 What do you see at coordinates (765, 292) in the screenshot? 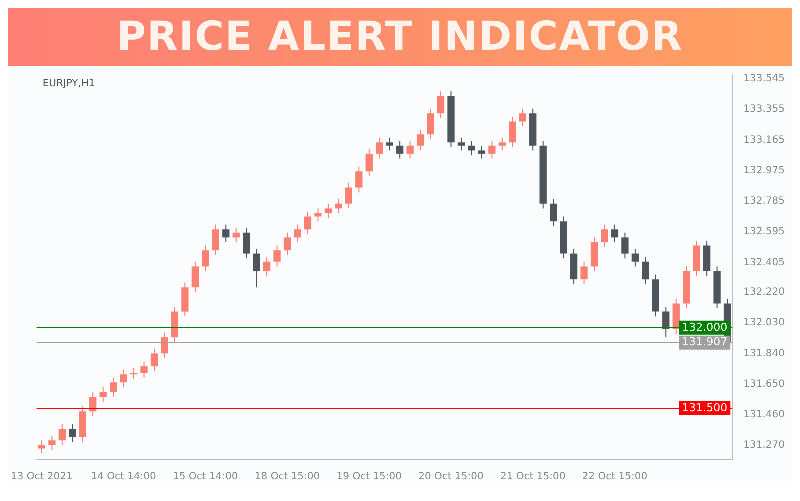
I see `y-tick-label: 132.220` at bounding box center [765, 292].